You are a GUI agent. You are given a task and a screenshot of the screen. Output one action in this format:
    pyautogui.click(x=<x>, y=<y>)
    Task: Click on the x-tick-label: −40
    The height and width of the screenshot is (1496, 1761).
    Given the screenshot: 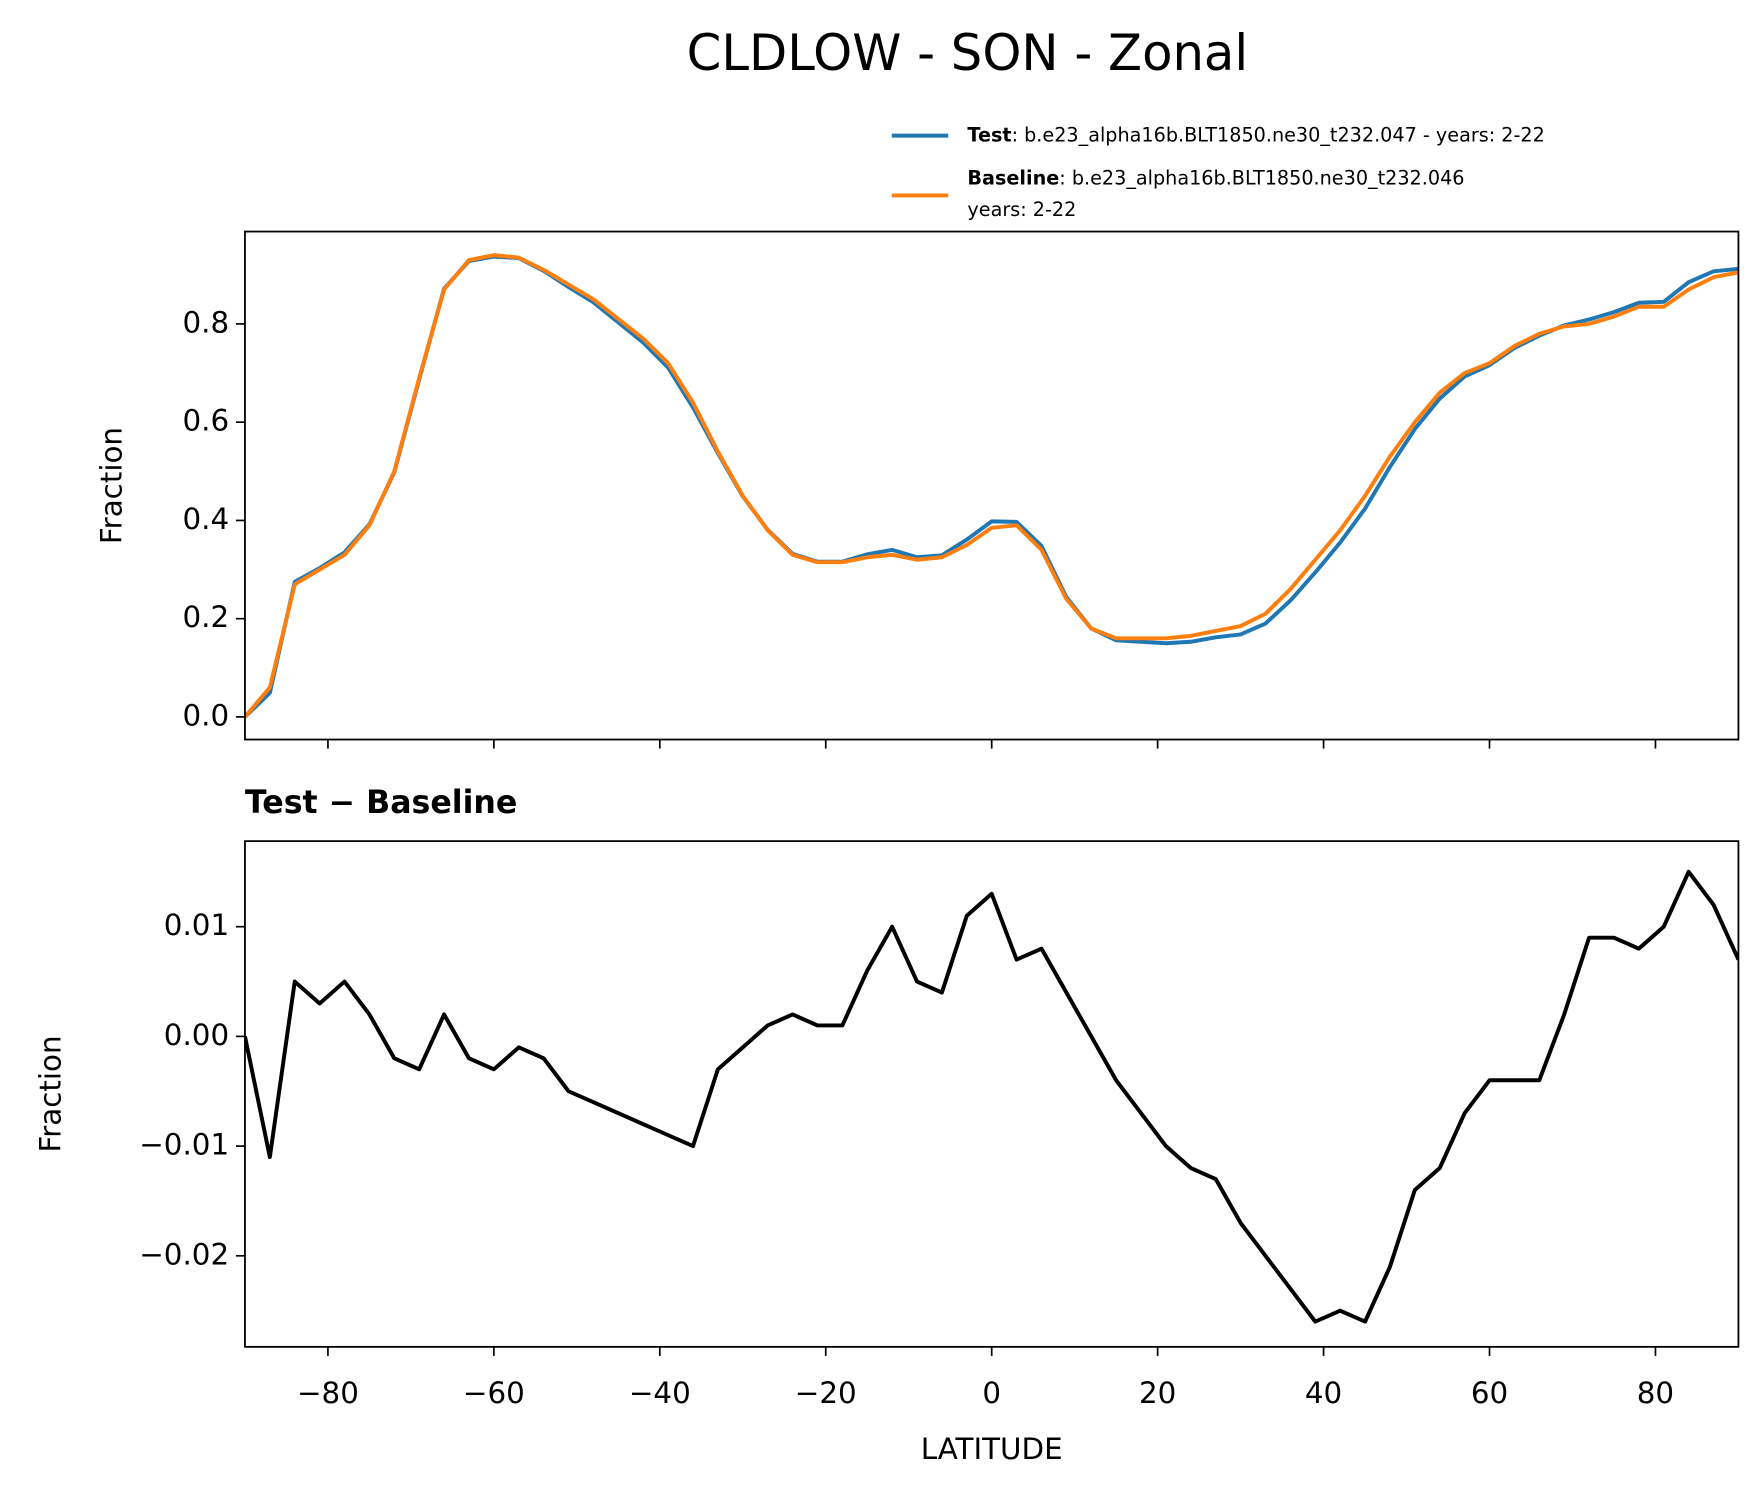 What is the action you would take?
    pyautogui.click(x=660, y=1393)
    